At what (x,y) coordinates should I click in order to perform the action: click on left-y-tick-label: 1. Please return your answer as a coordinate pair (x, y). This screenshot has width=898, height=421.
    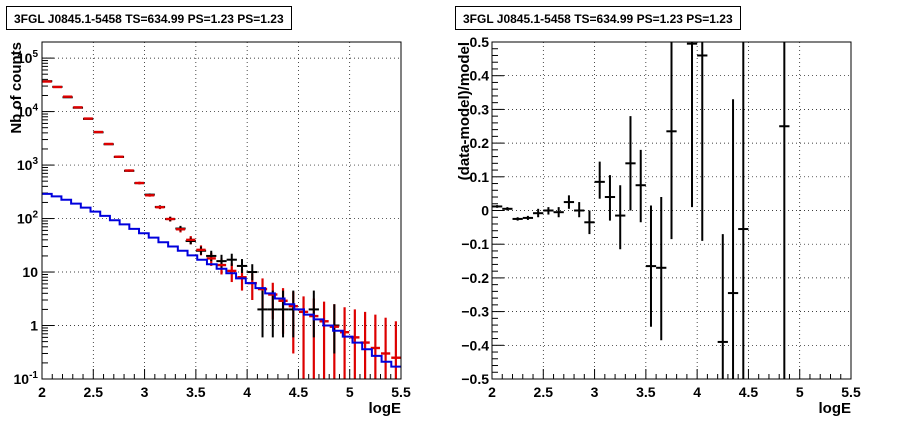
    Looking at the image, I should click on (34, 326).